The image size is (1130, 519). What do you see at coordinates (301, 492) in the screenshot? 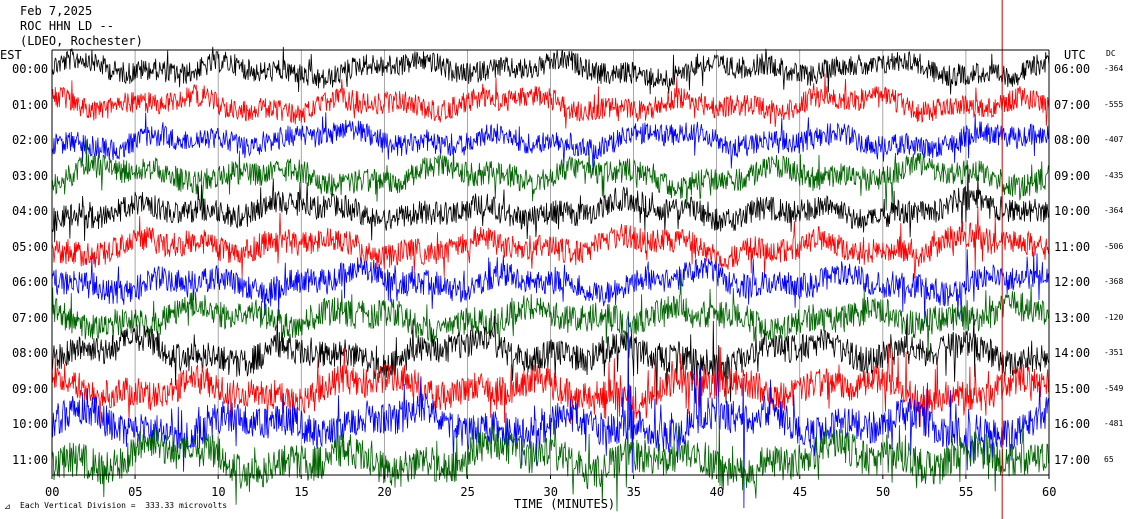
I see `x-tick-label-15: 15` at bounding box center [301, 492].